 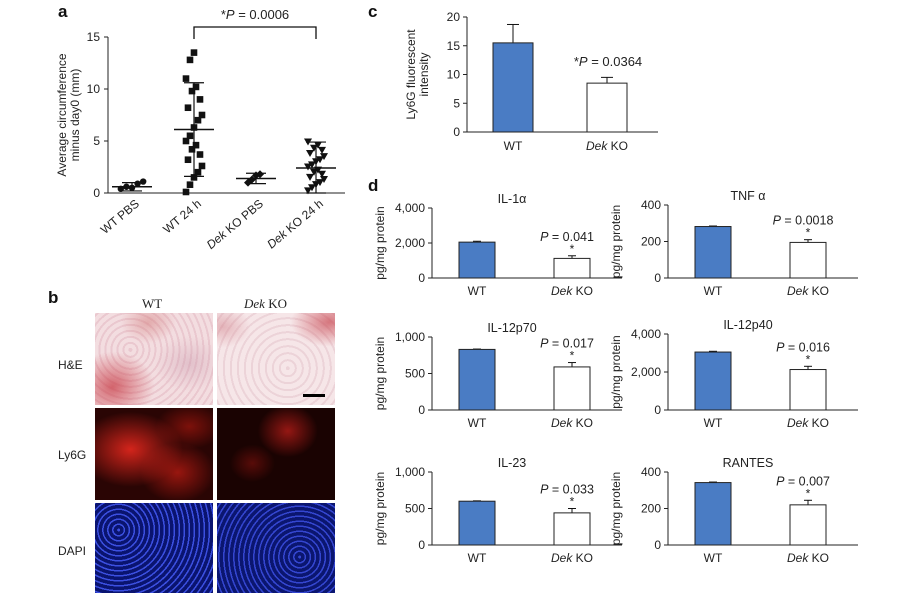 I want to click on d2-ytick-label: 400, so click(x=651, y=205).